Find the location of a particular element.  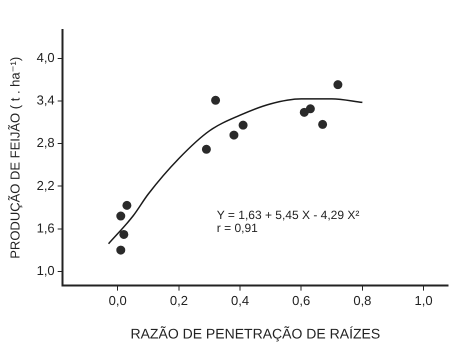

x-tick-label: 0,6 is located at coordinates (301, 300).